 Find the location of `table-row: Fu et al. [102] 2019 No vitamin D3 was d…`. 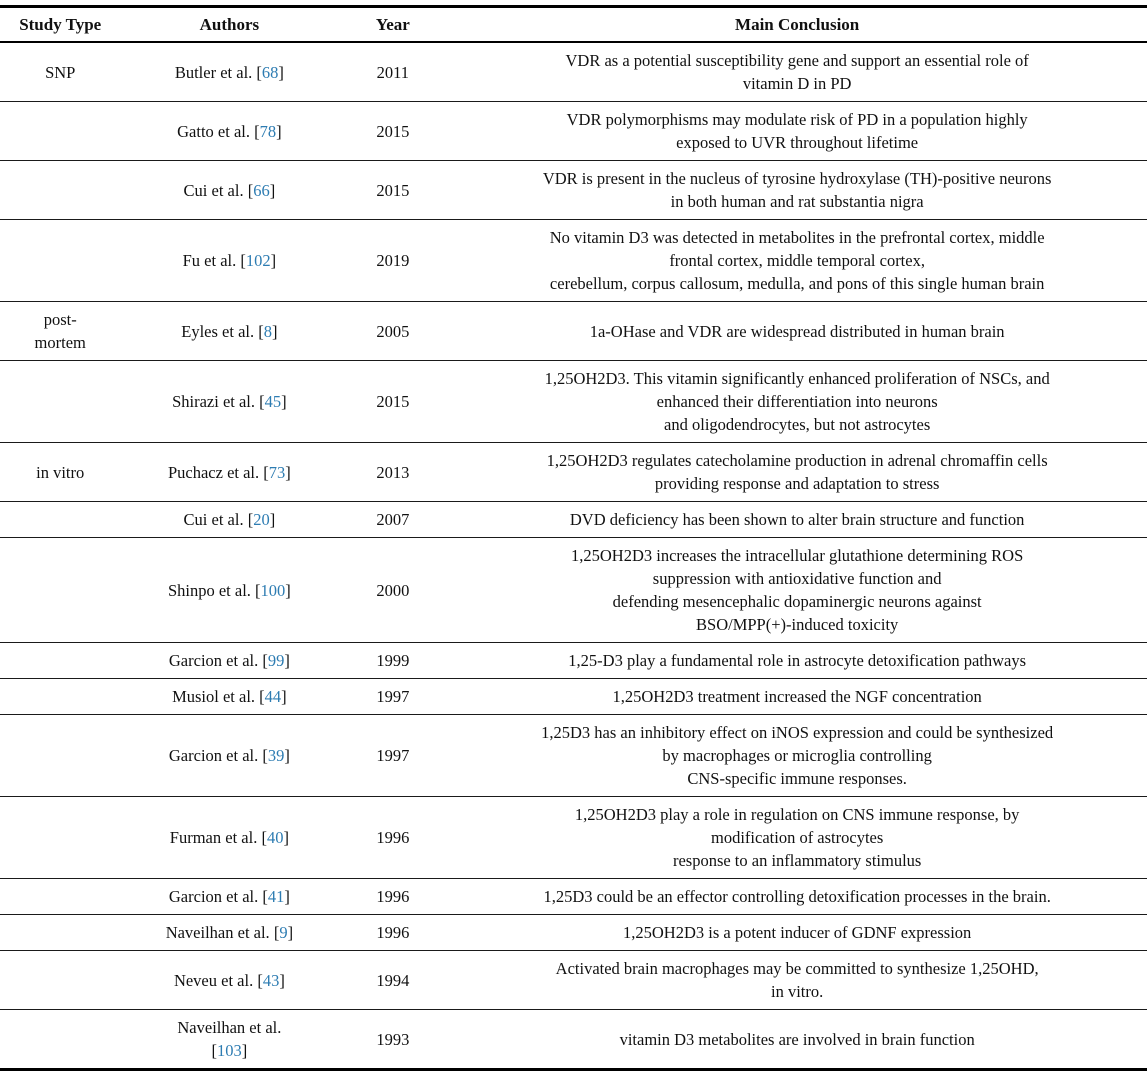

table-row: Fu et al. [102] 2019 No vitamin D3 was d… is located at coordinates (573, 260).